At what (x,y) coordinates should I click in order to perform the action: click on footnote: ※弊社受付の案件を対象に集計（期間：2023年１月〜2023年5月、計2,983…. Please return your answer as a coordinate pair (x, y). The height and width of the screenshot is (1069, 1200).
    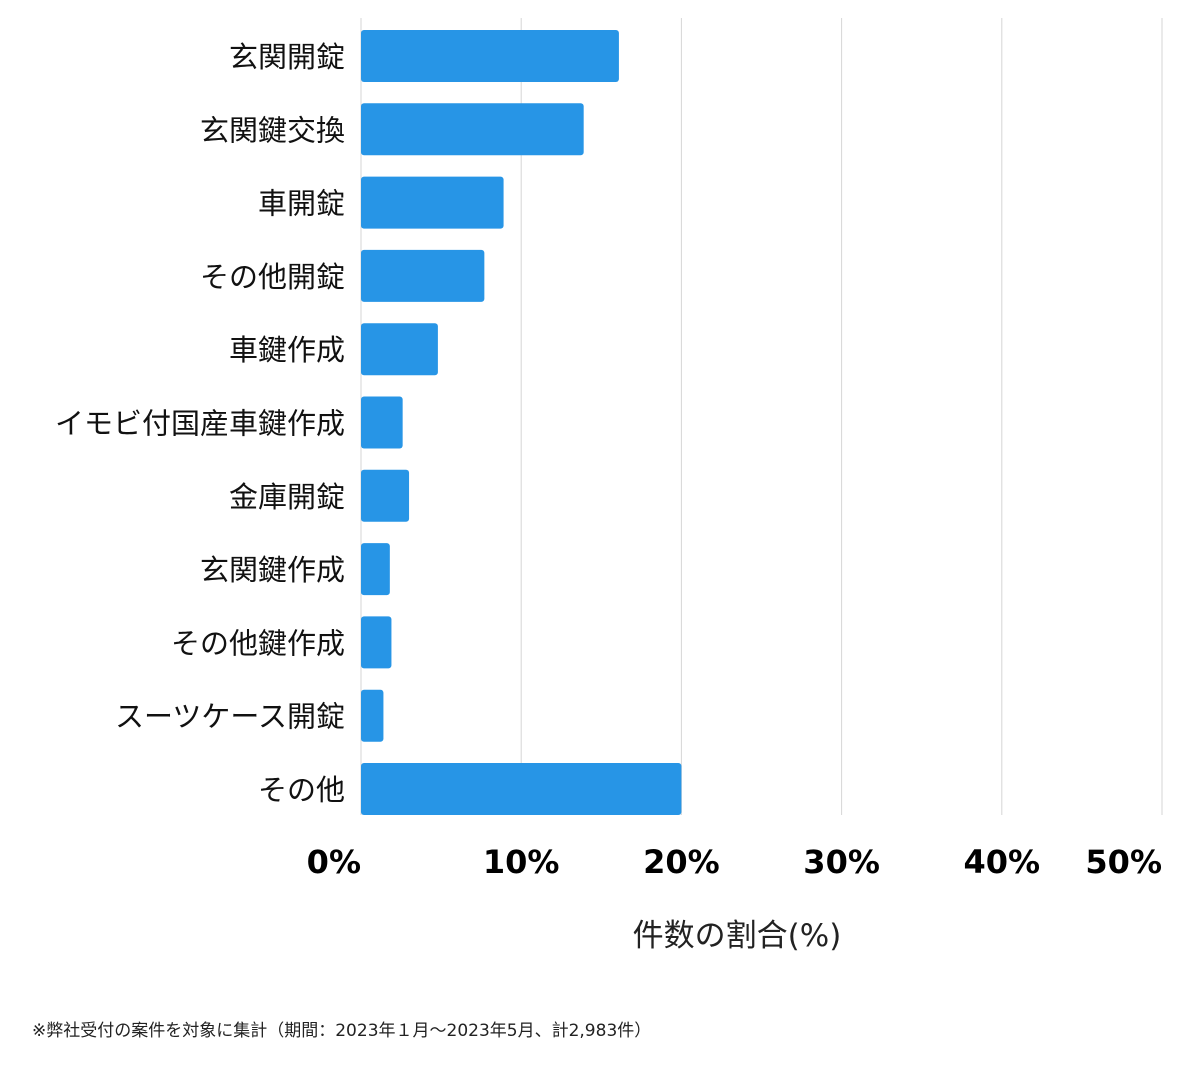
    Looking at the image, I should click on (342, 1031).